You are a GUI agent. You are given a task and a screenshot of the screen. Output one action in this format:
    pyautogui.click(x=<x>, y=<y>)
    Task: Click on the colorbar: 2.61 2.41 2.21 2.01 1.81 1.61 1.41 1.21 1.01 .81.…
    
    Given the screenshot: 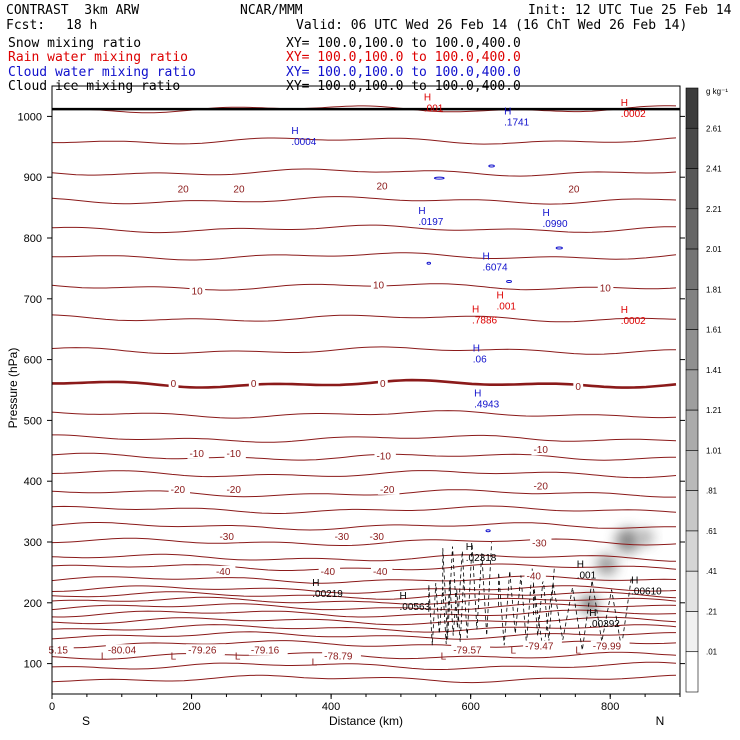 What is the action you would take?
    pyautogui.click(x=703, y=390)
    